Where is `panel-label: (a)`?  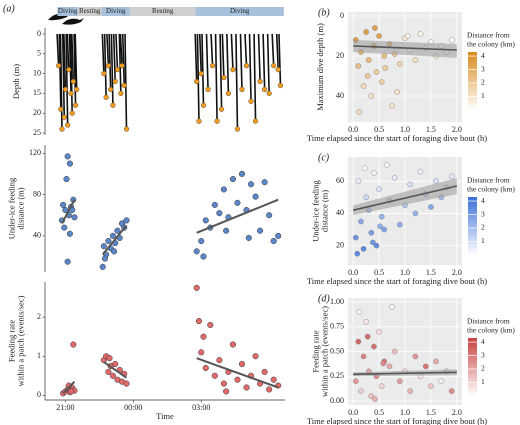
panel-label: (a) is located at coordinates (9, 8).